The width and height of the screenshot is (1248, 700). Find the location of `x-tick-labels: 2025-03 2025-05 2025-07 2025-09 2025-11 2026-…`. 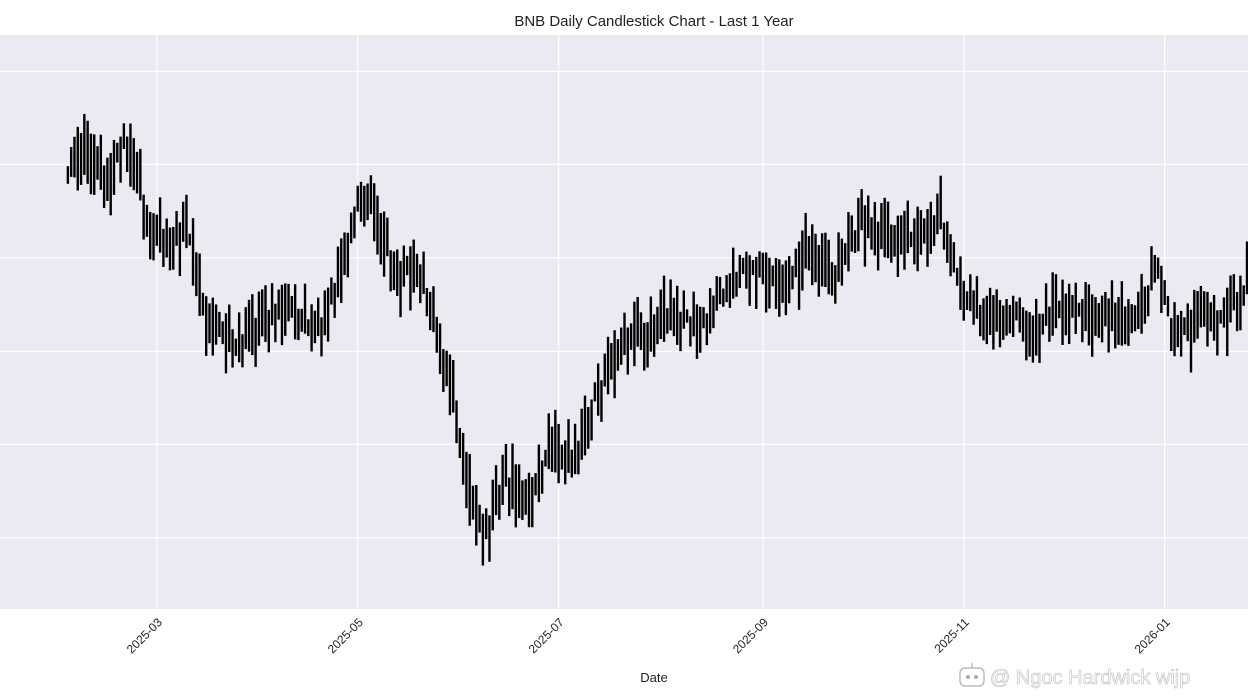

x-tick-labels: 2025-03 2025-05 2025-07 2025-09 2025-11 2026-… is located at coordinates (648, 635).